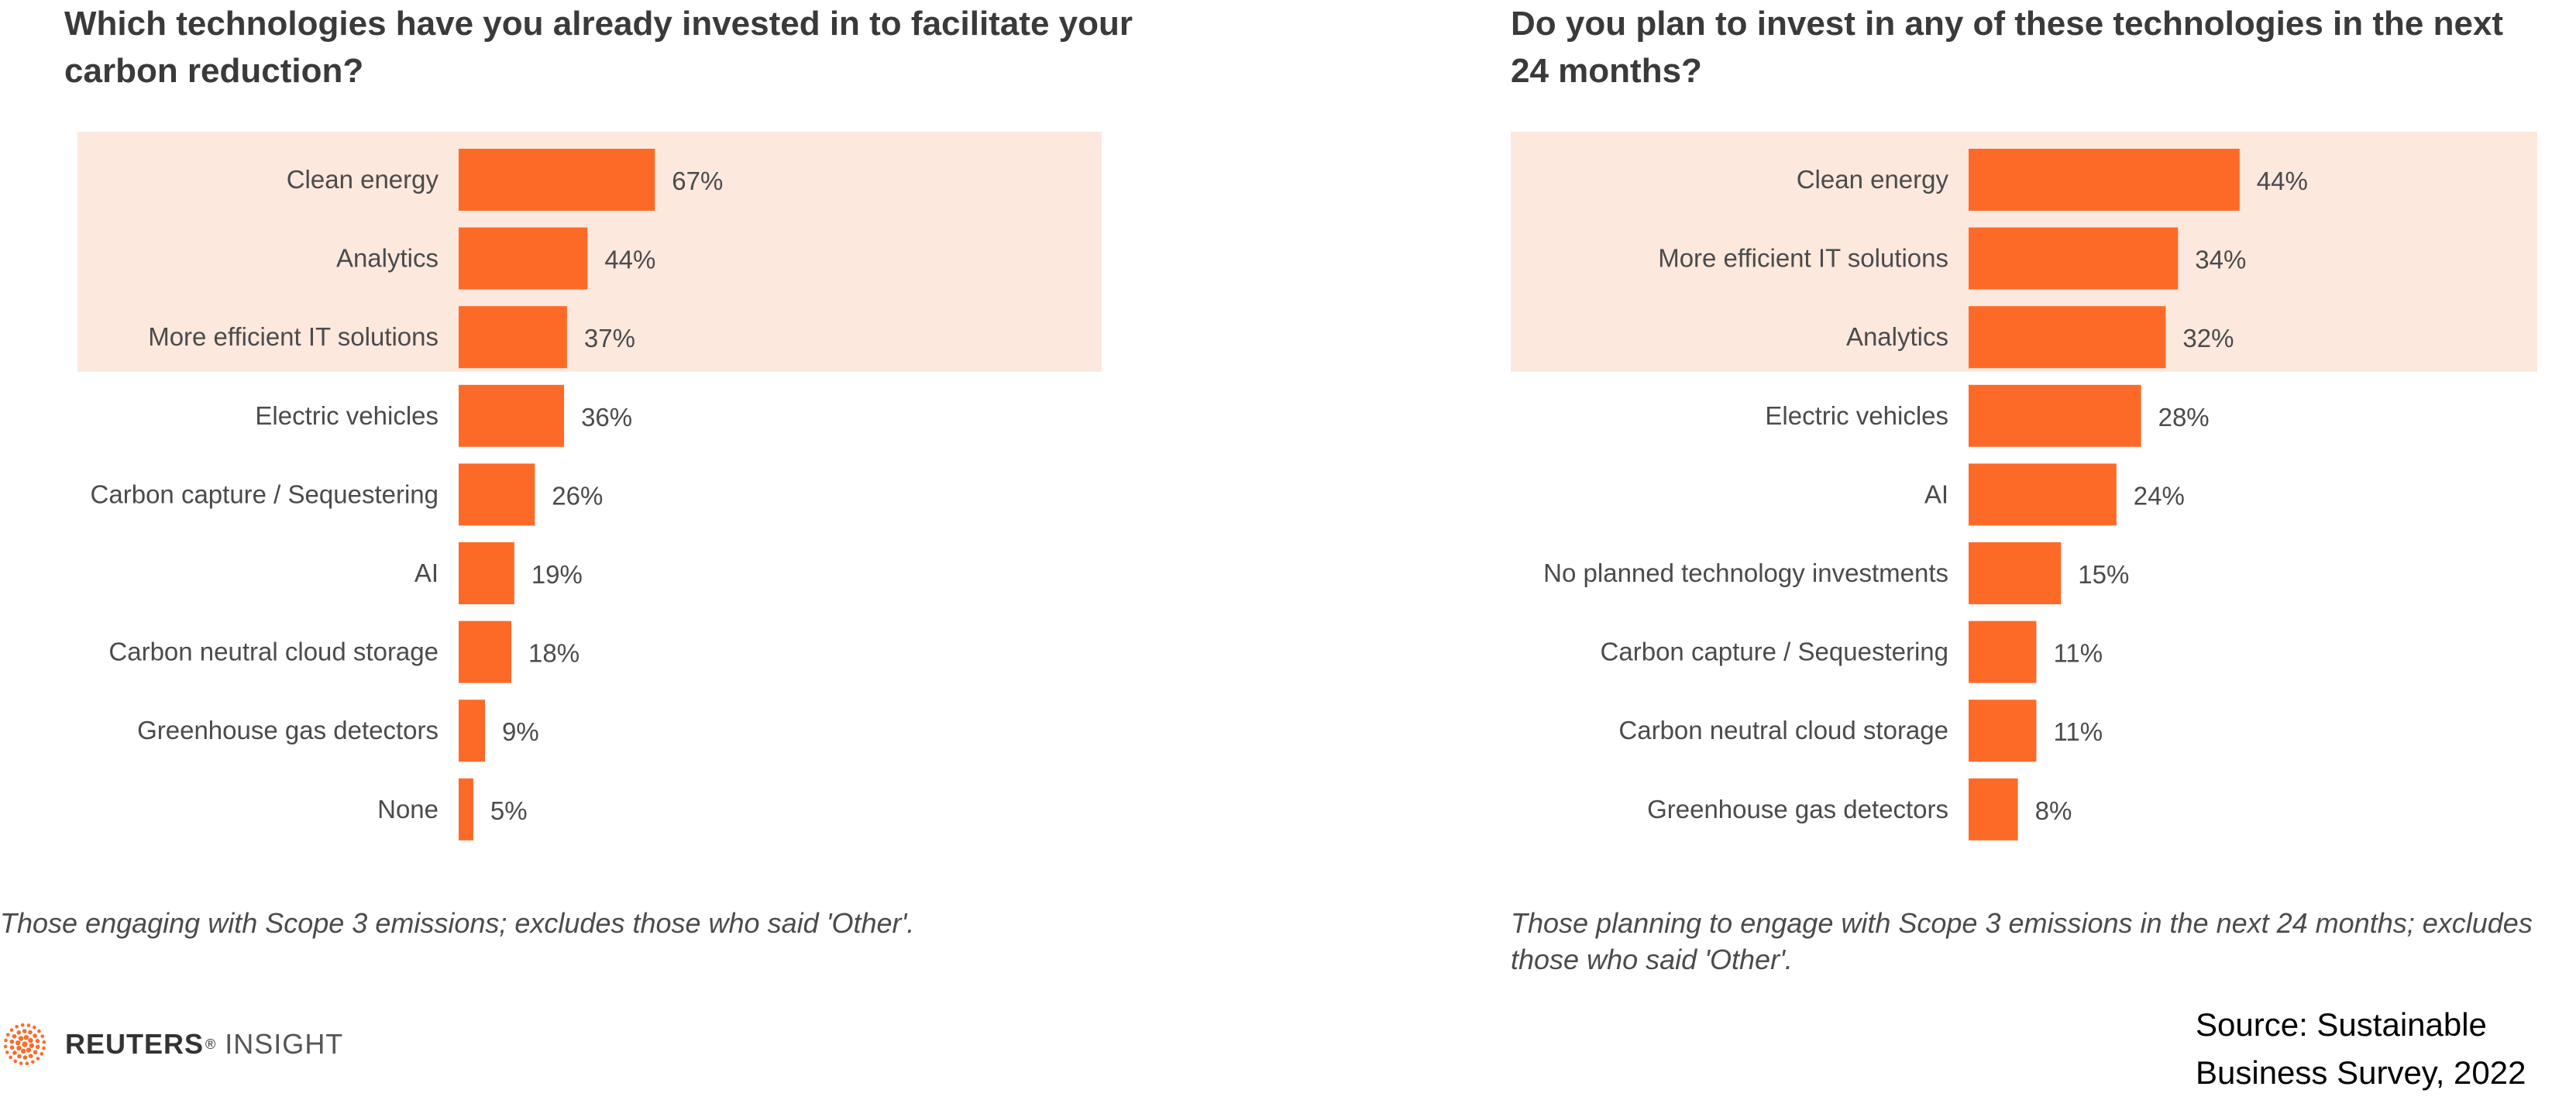 The height and width of the screenshot is (1114, 2576). What do you see at coordinates (284, 1044) in the screenshot?
I see `logo-product-text: INSIGHT` at bounding box center [284, 1044].